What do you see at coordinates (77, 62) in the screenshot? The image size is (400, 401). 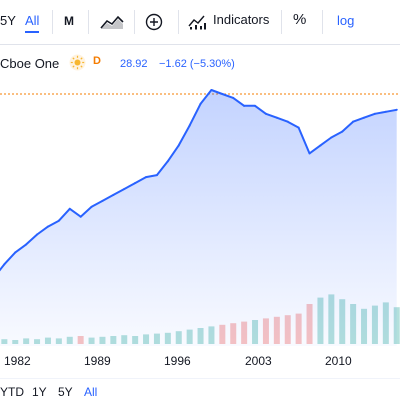 I see `sun-icon` at bounding box center [77, 62].